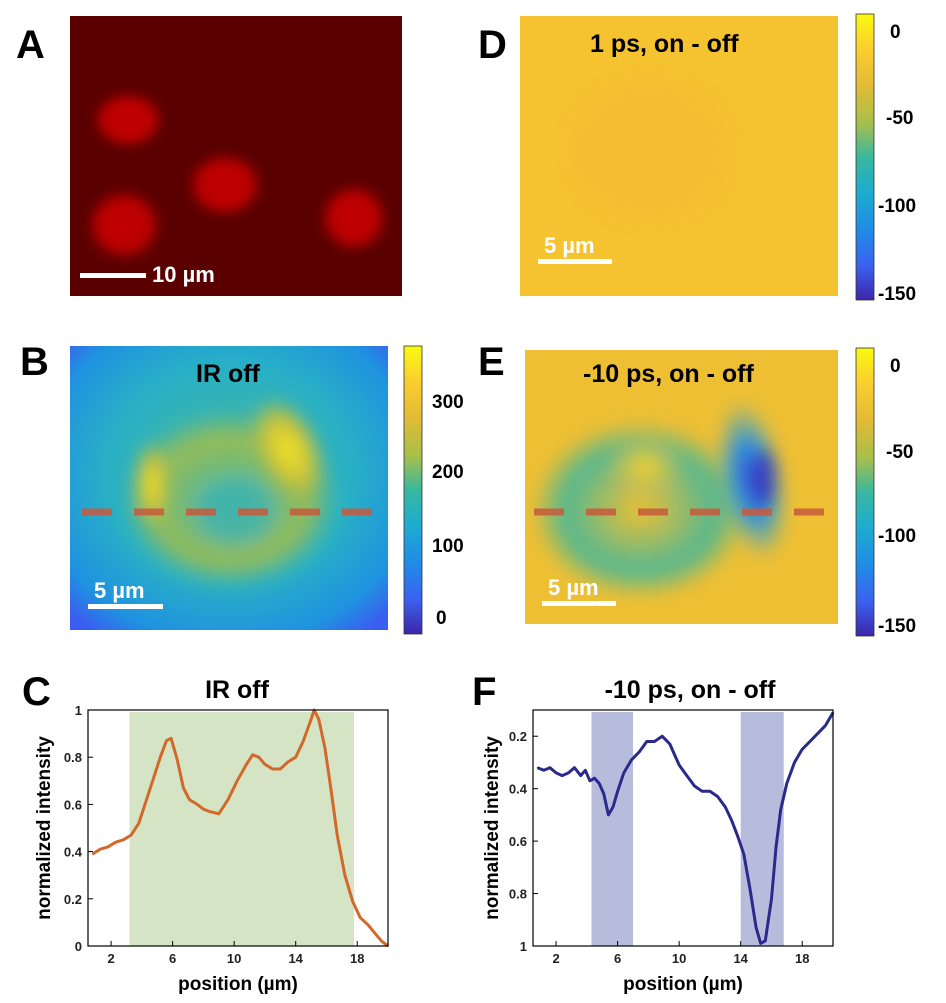  Describe the element at coordinates (765, 478) in the screenshot. I see `dip-core-e` at that location.